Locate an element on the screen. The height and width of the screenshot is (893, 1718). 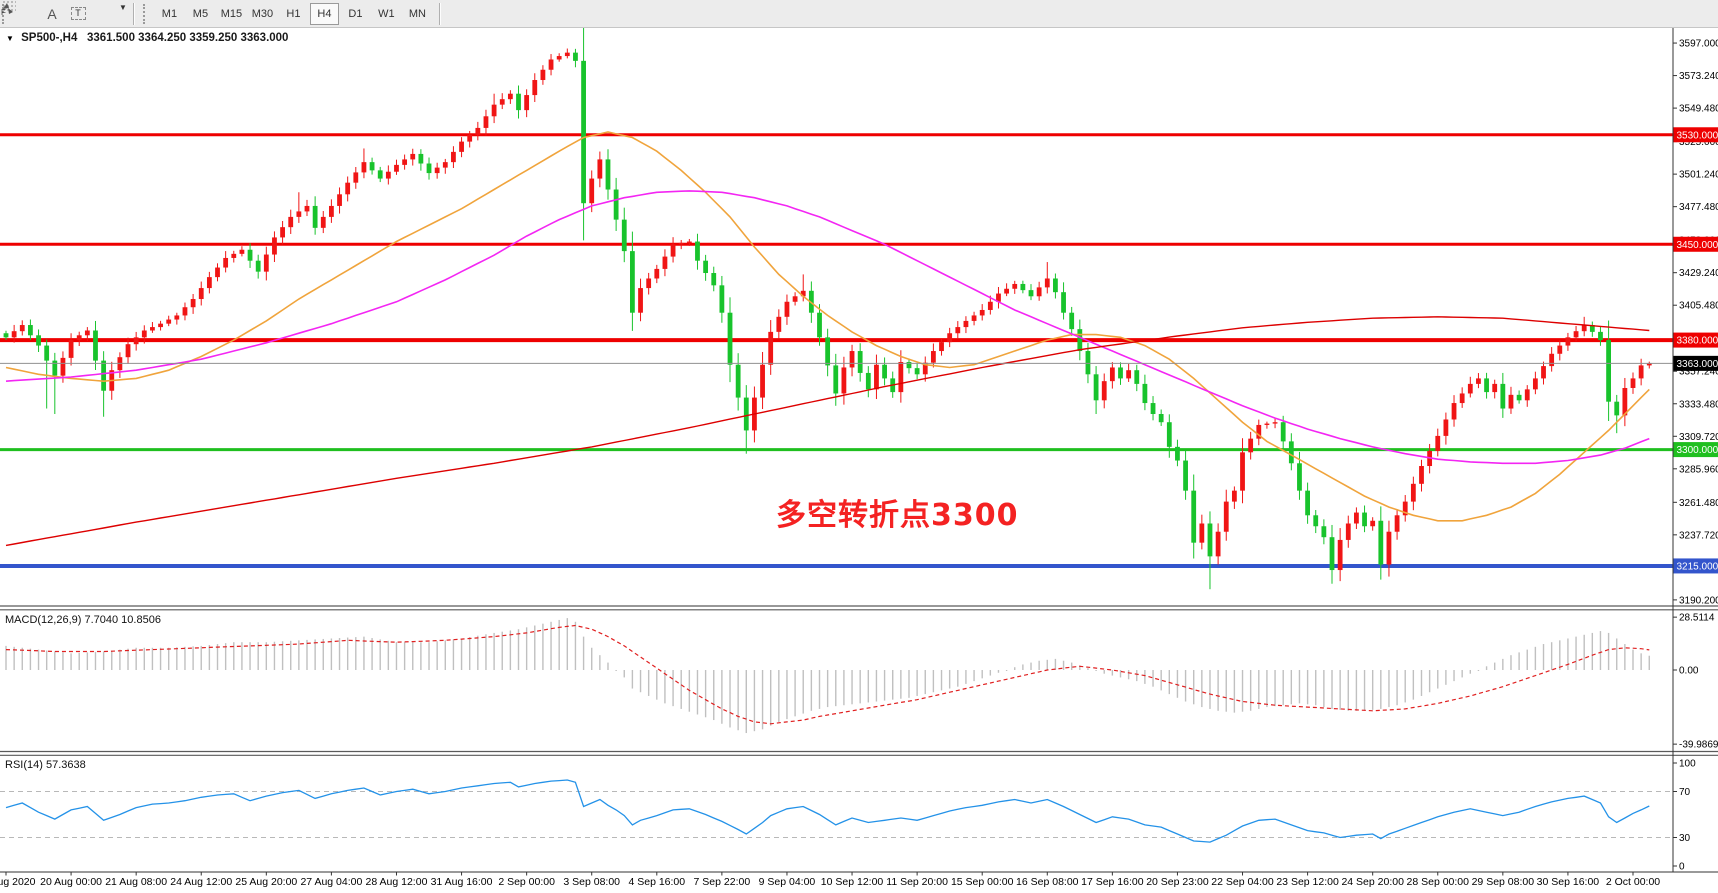
time-axis-label: 10 Sep 12:00 is located at coordinates (852, 882).